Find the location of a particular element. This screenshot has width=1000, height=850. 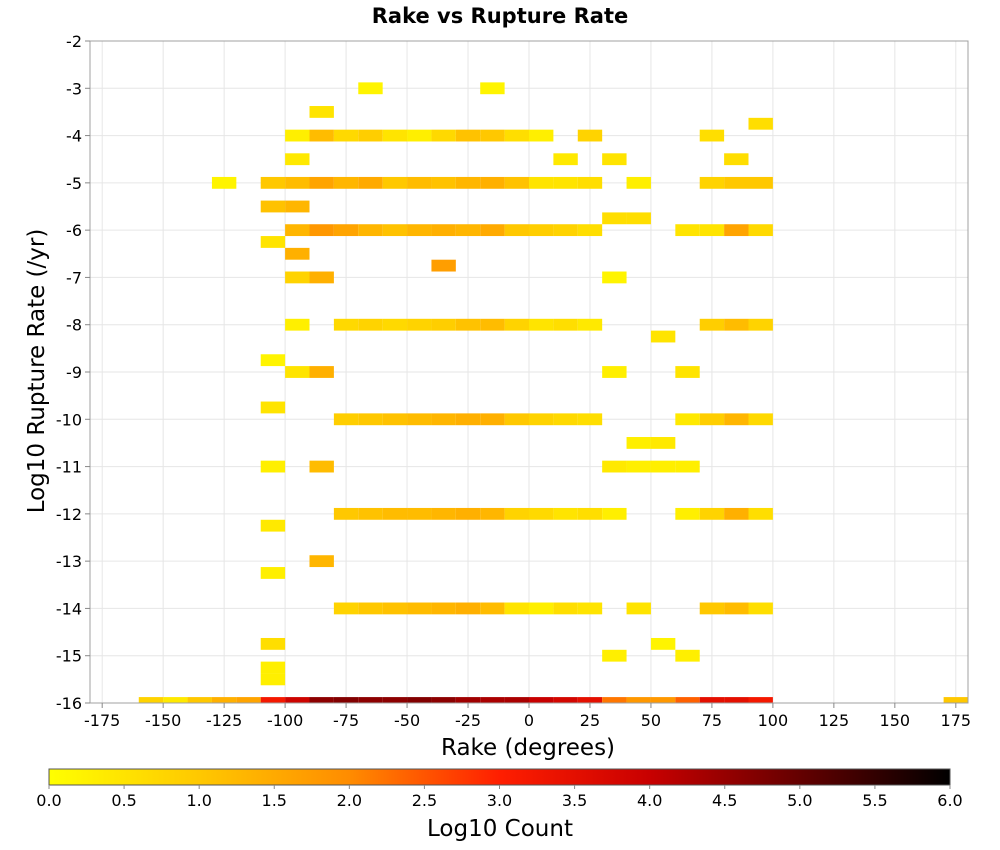

colorbar-tick-label: 3.5 is located at coordinates (574, 800).